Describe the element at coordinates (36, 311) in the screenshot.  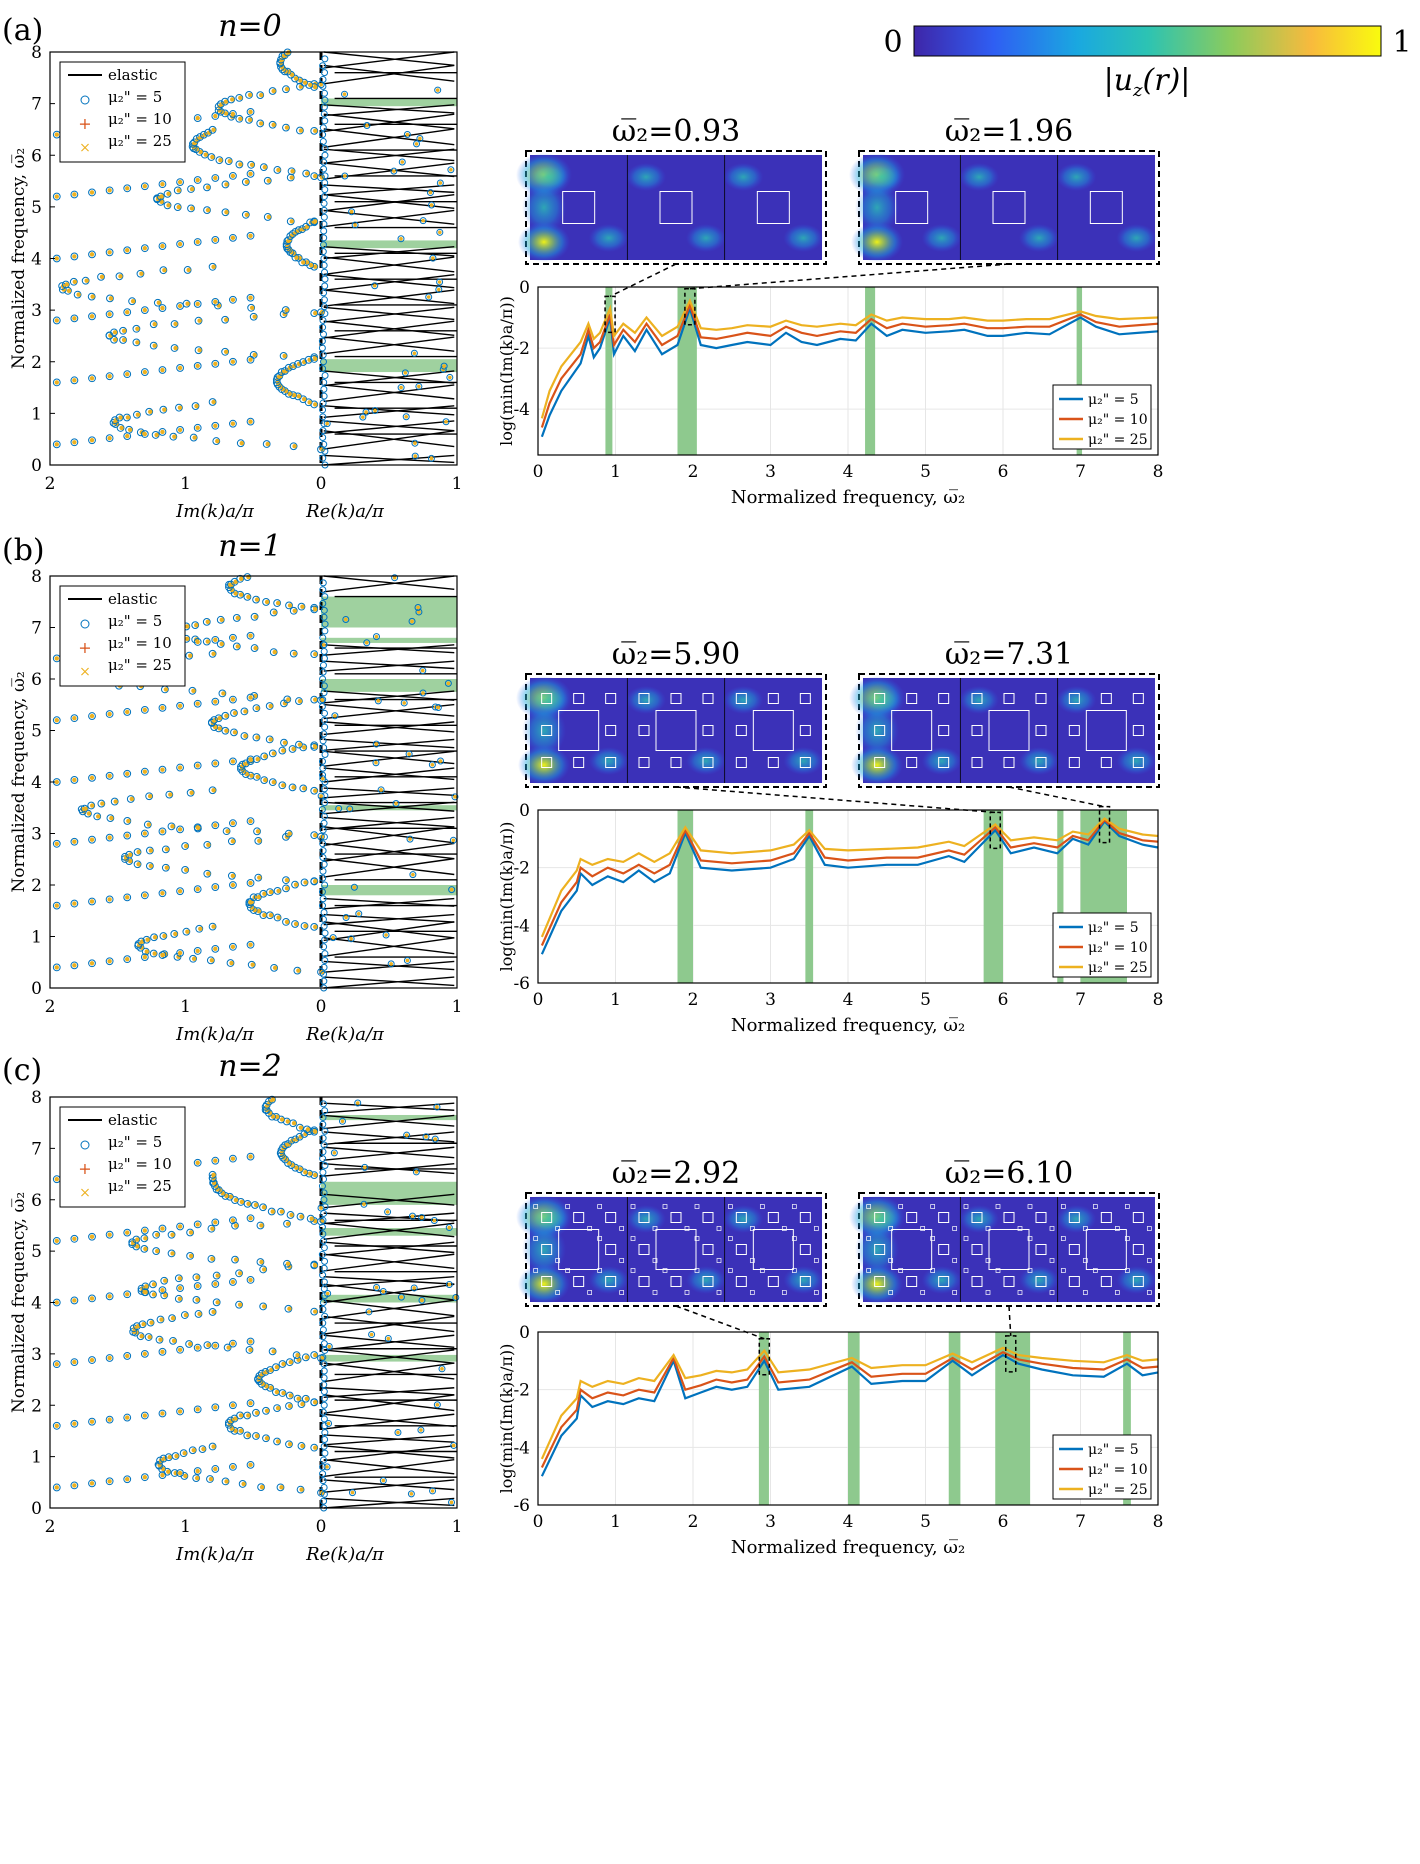
I see `y-tick-label: 3` at that location.